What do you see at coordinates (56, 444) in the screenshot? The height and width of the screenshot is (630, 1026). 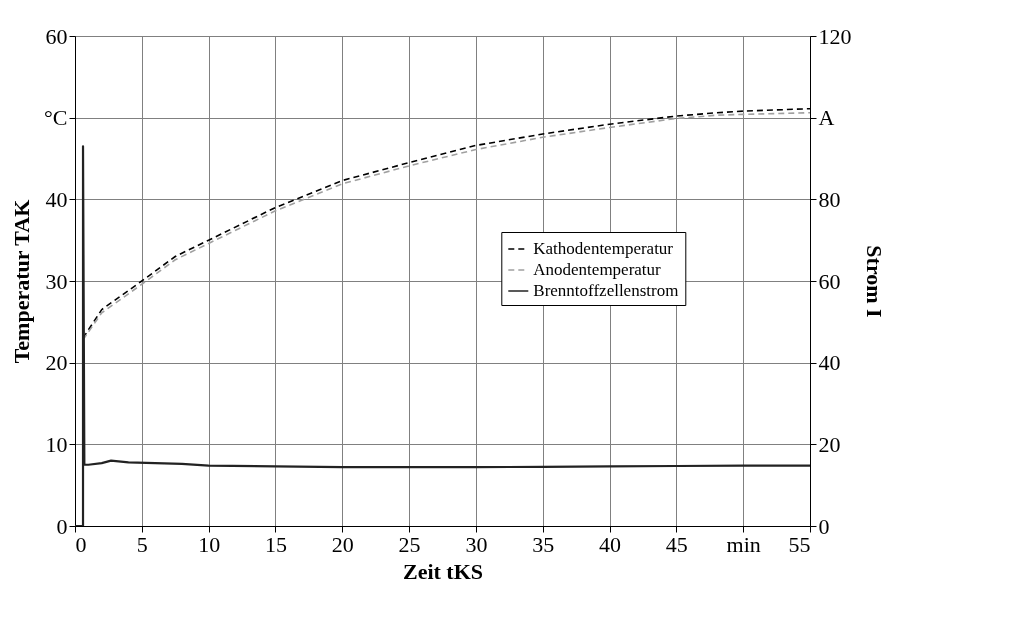 I see `y-tick-label: 10` at bounding box center [56, 444].